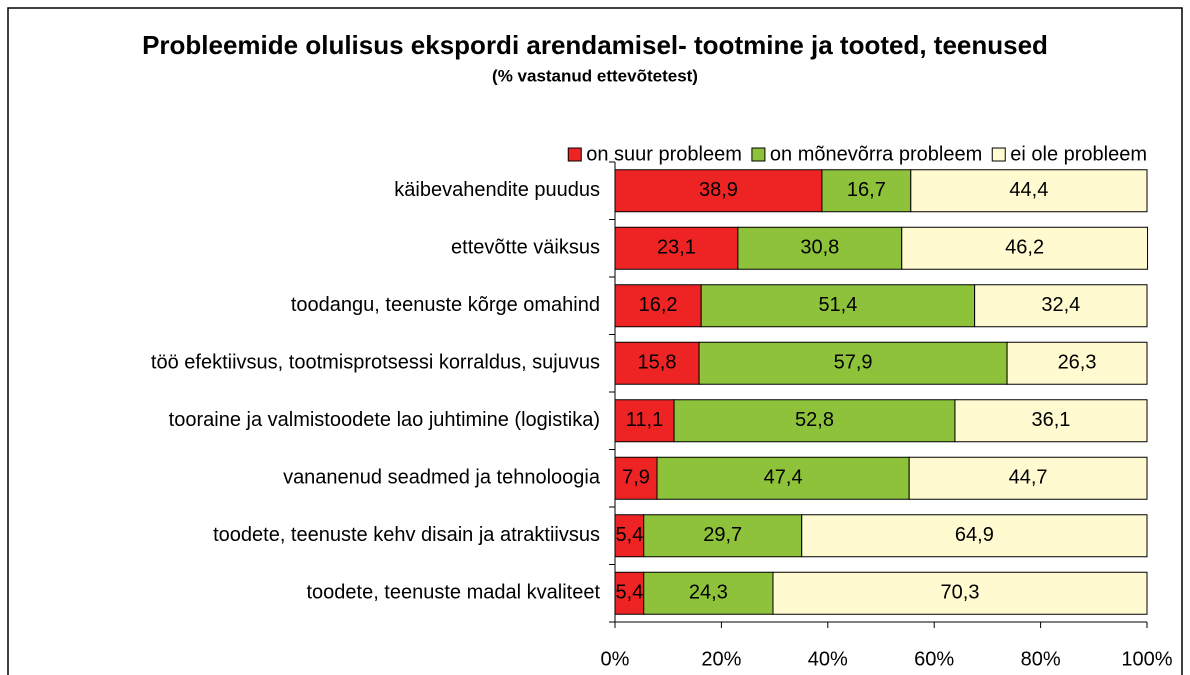 This screenshot has height=675, width=1190. I want to click on data-label: 51,4, so click(837, 305).